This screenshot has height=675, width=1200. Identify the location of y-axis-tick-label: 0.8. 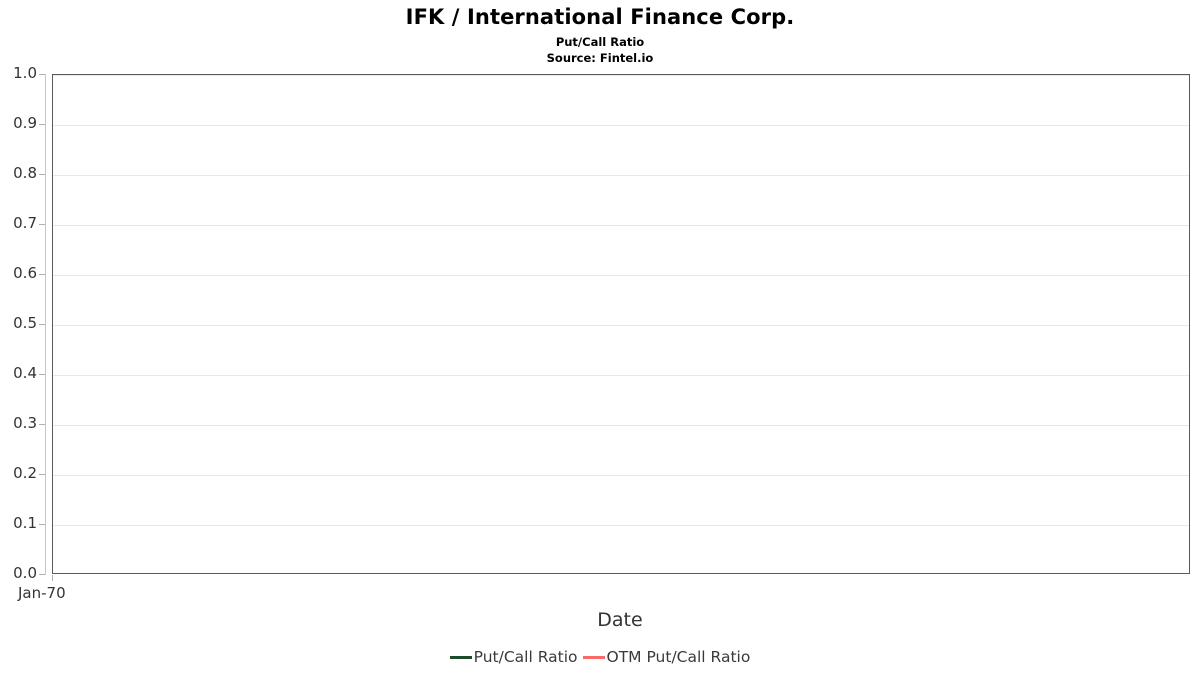
(25, 173).